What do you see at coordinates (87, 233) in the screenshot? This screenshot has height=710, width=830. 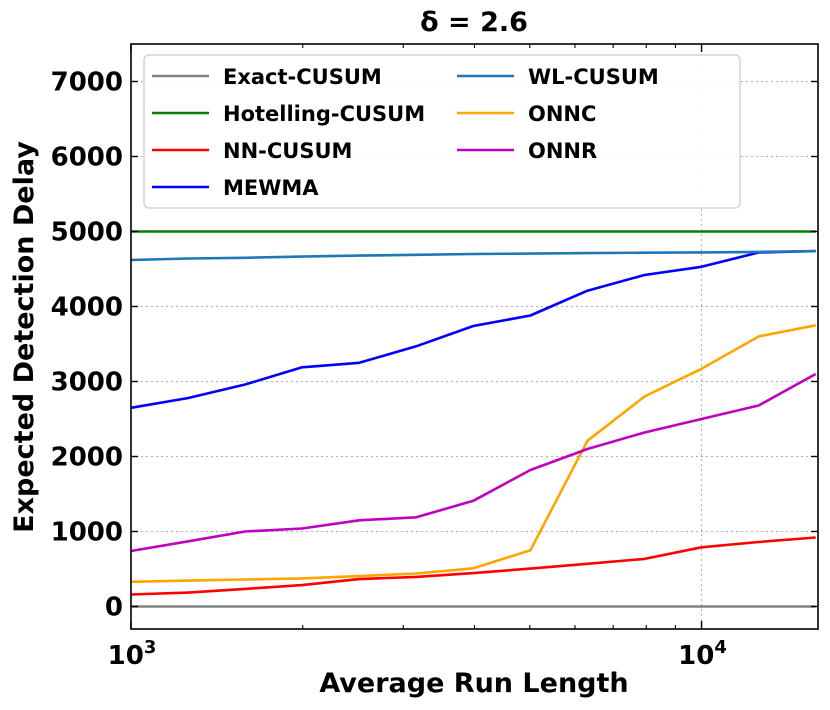 I see `y-tick-label: 5000` at bounding box center [87, 233].